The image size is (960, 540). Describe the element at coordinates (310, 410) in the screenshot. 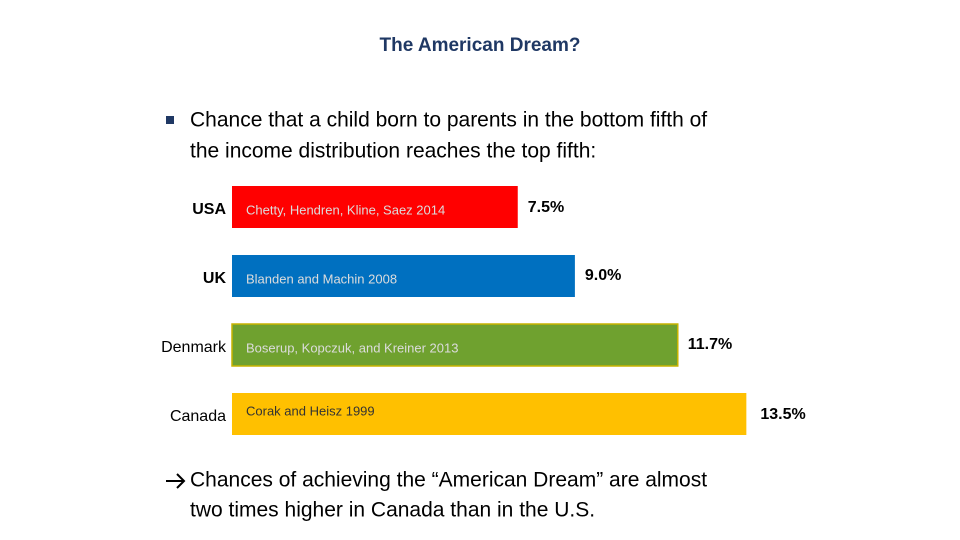

I see `source-annotation: Corak and Heisz 1999` at that location.